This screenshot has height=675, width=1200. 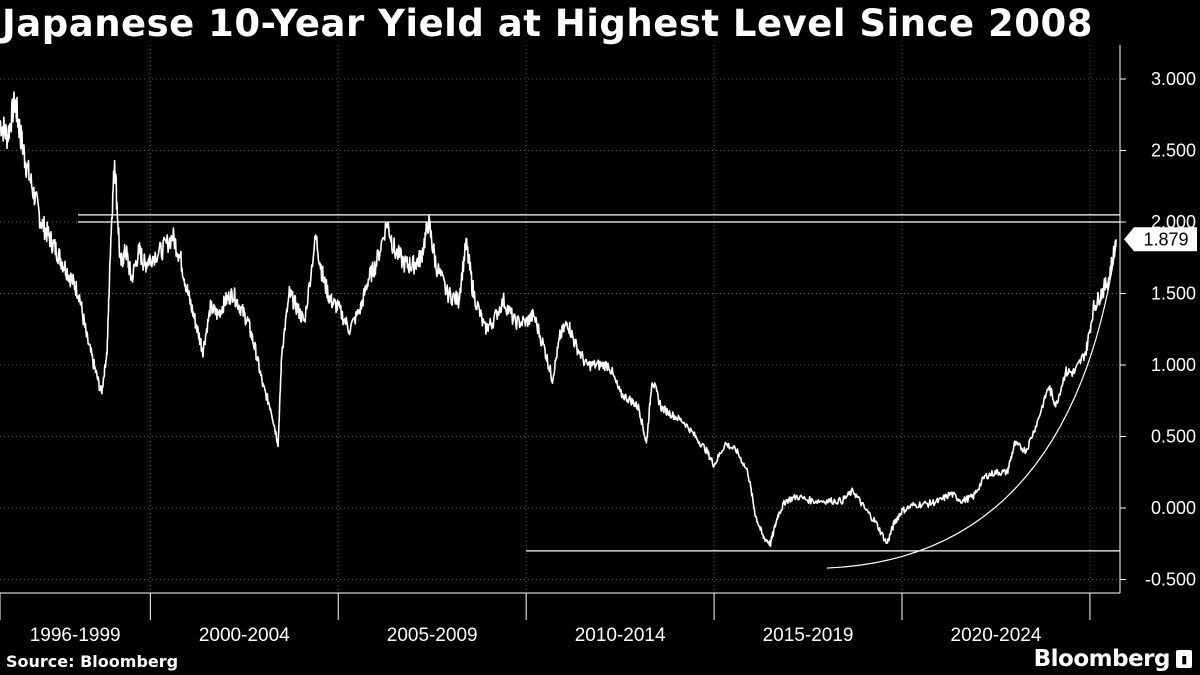 I want to click on y-tick-label: -0.500, so click(x=1170, y=580).